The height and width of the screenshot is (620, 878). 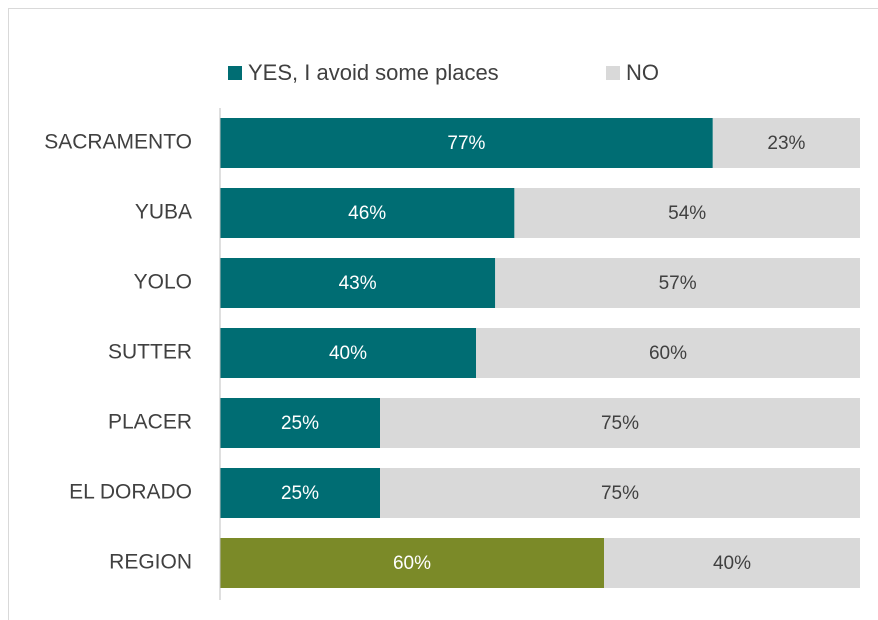 I want to click on category-label: EL DORADO, so click(x=130, y=492).